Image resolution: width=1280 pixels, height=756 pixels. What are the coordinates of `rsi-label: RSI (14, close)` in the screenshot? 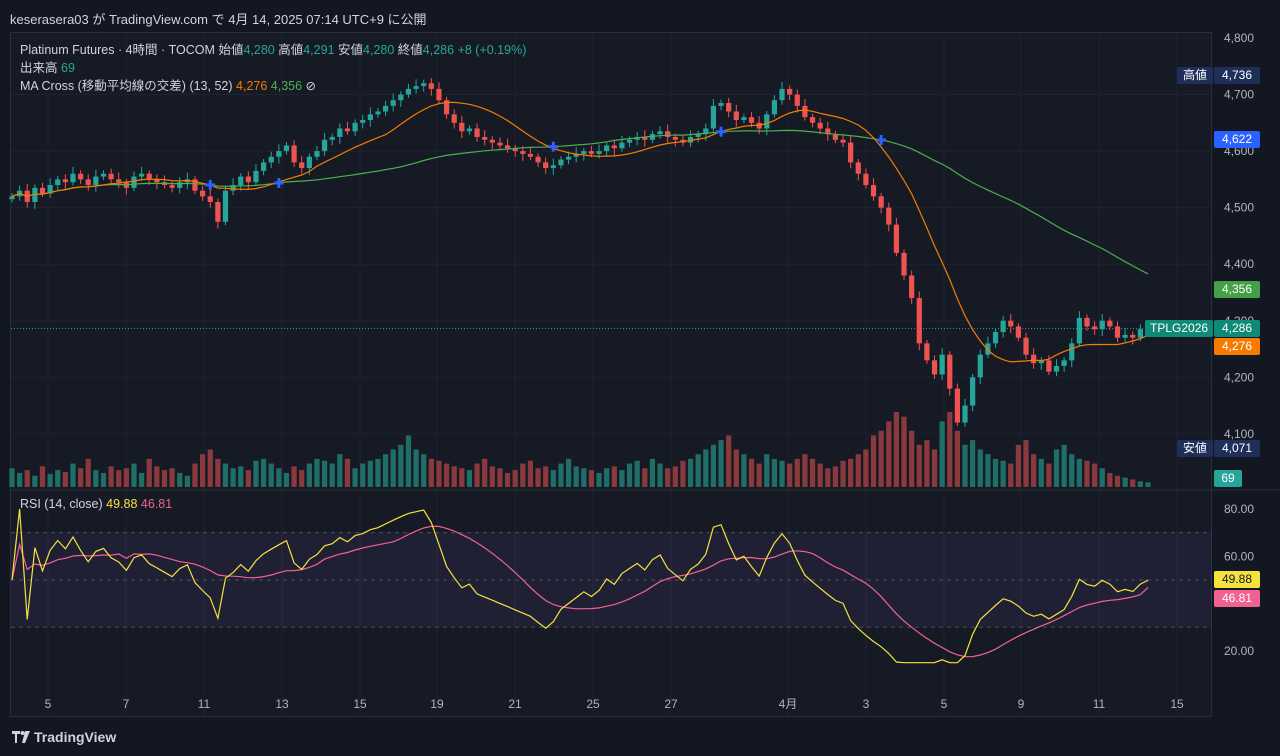 It's located at (61, 504).